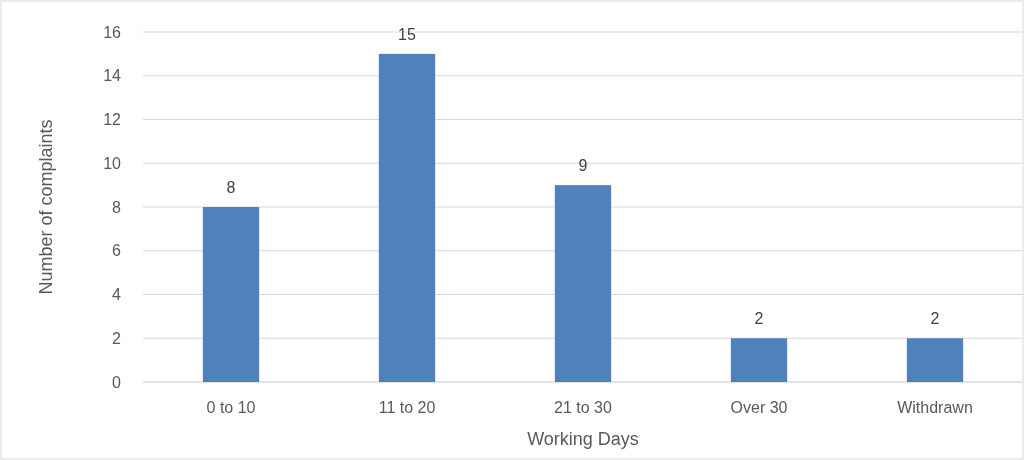 This screenshot has width=1030, height=460. What do you see at coordinates (46, 207) in the screenshot?
I see `y-axis-title: Number of complaints` at bounding box center [46, 207].